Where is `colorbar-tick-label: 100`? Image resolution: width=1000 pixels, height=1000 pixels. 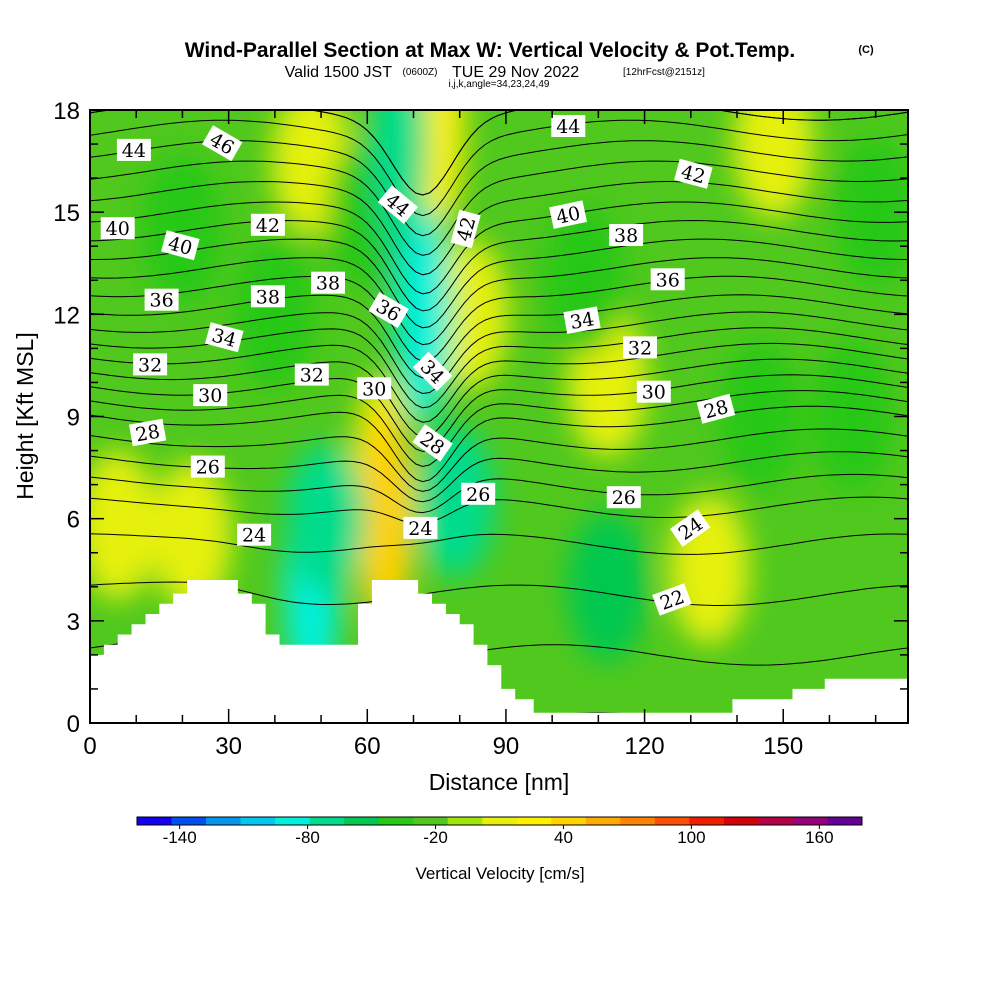 colorbar-tick-label: 100 is located at coordinates (691, 837).